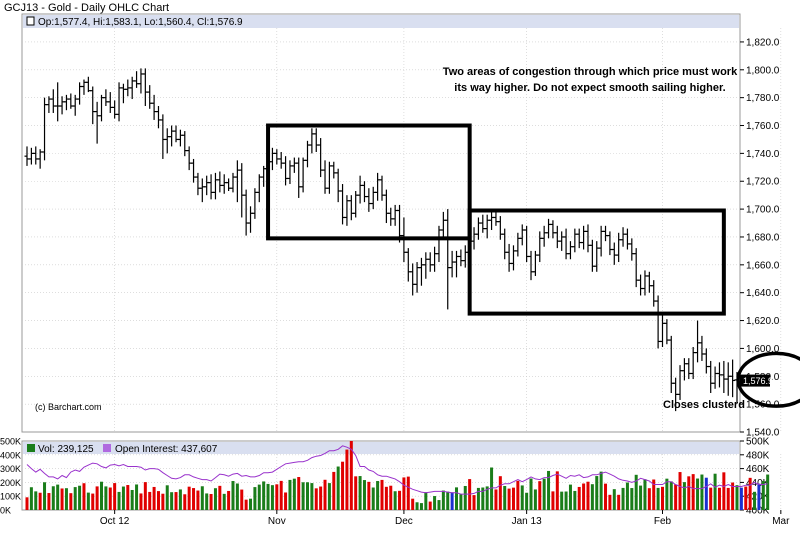 The image size is (800, 544). What do you see at coordinates (30, 21) in the screenshot?
I see `price-legend-swatch` at bounding box center [30, 21].